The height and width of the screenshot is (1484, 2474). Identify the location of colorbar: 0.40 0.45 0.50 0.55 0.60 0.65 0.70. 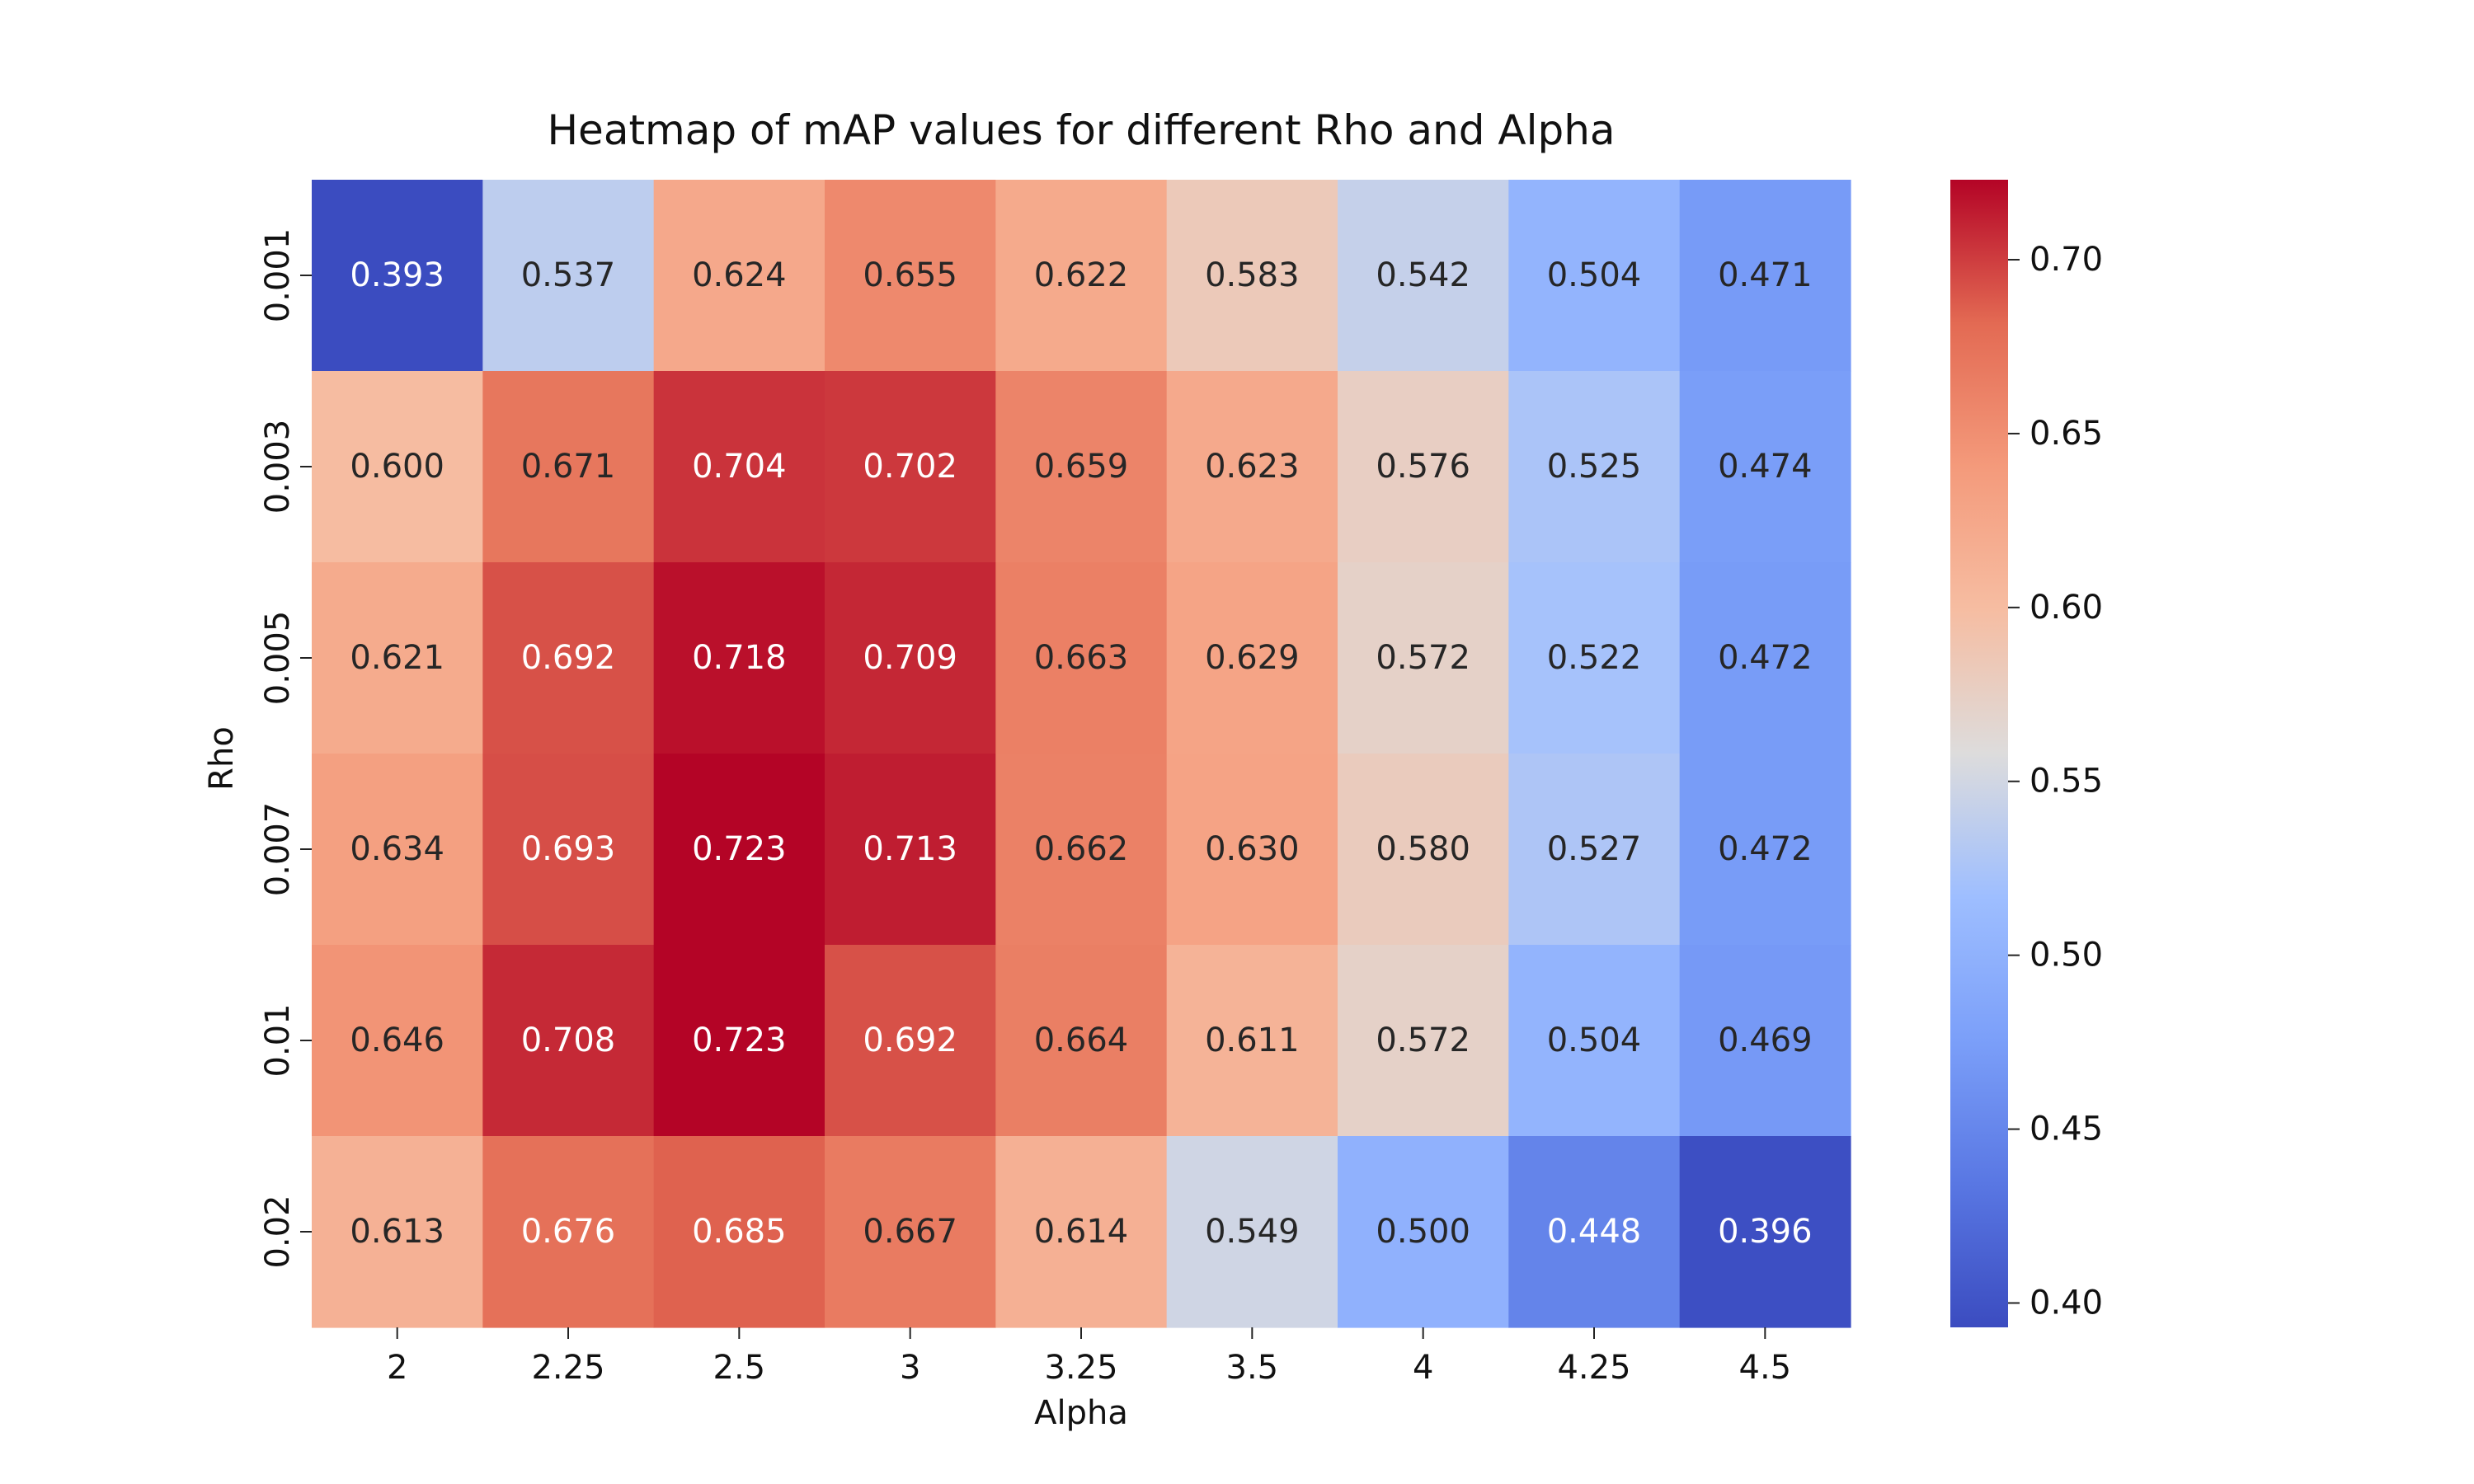
(2026, 753).